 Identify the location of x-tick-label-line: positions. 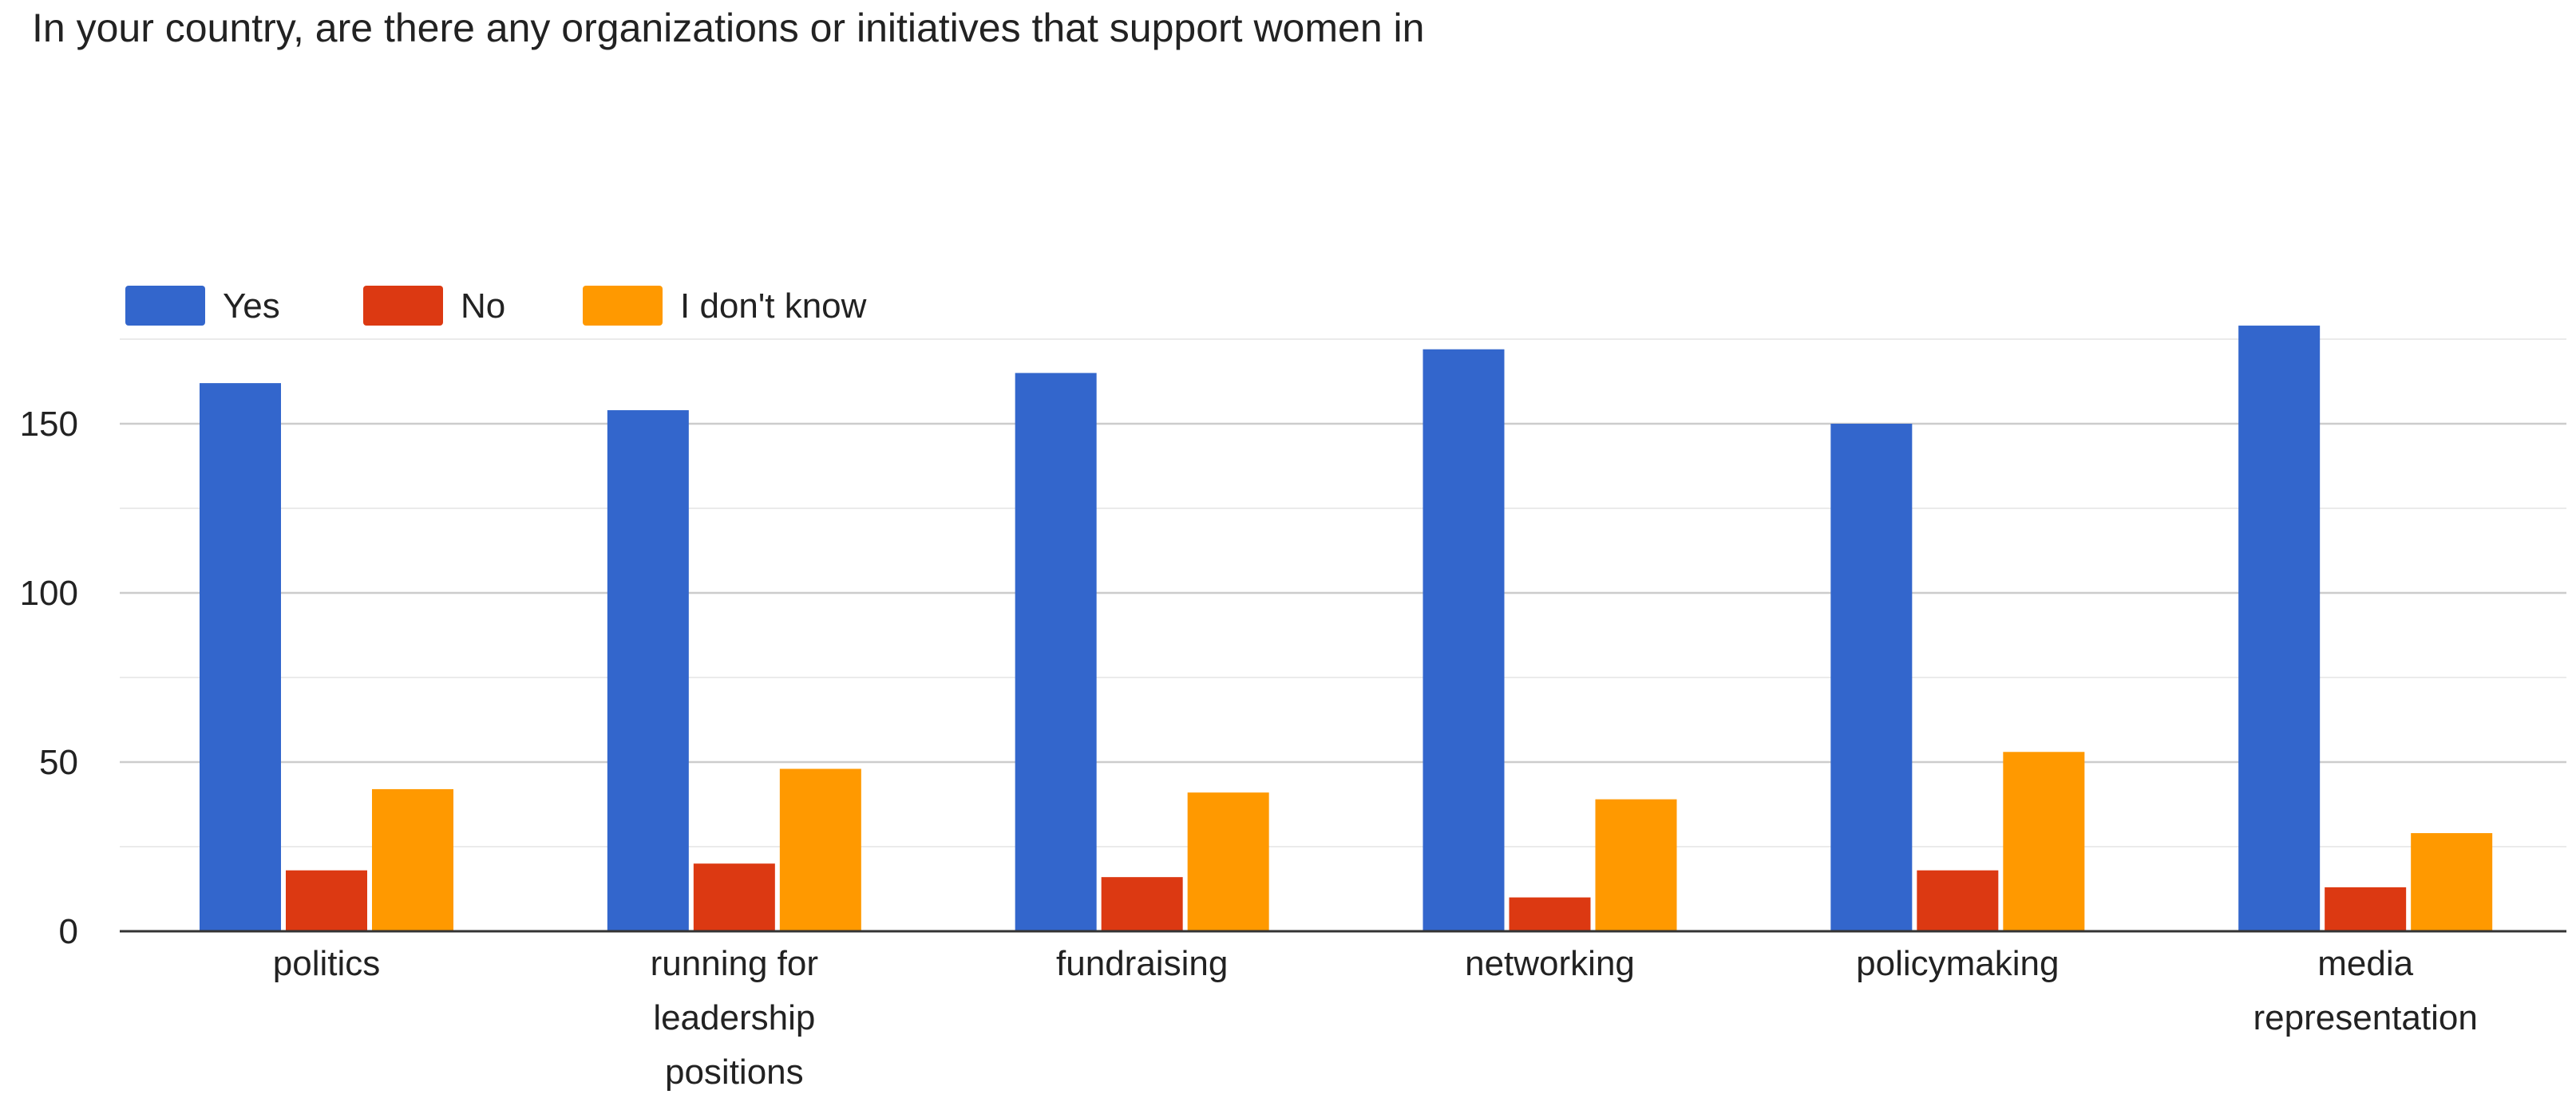
(734, 1072).